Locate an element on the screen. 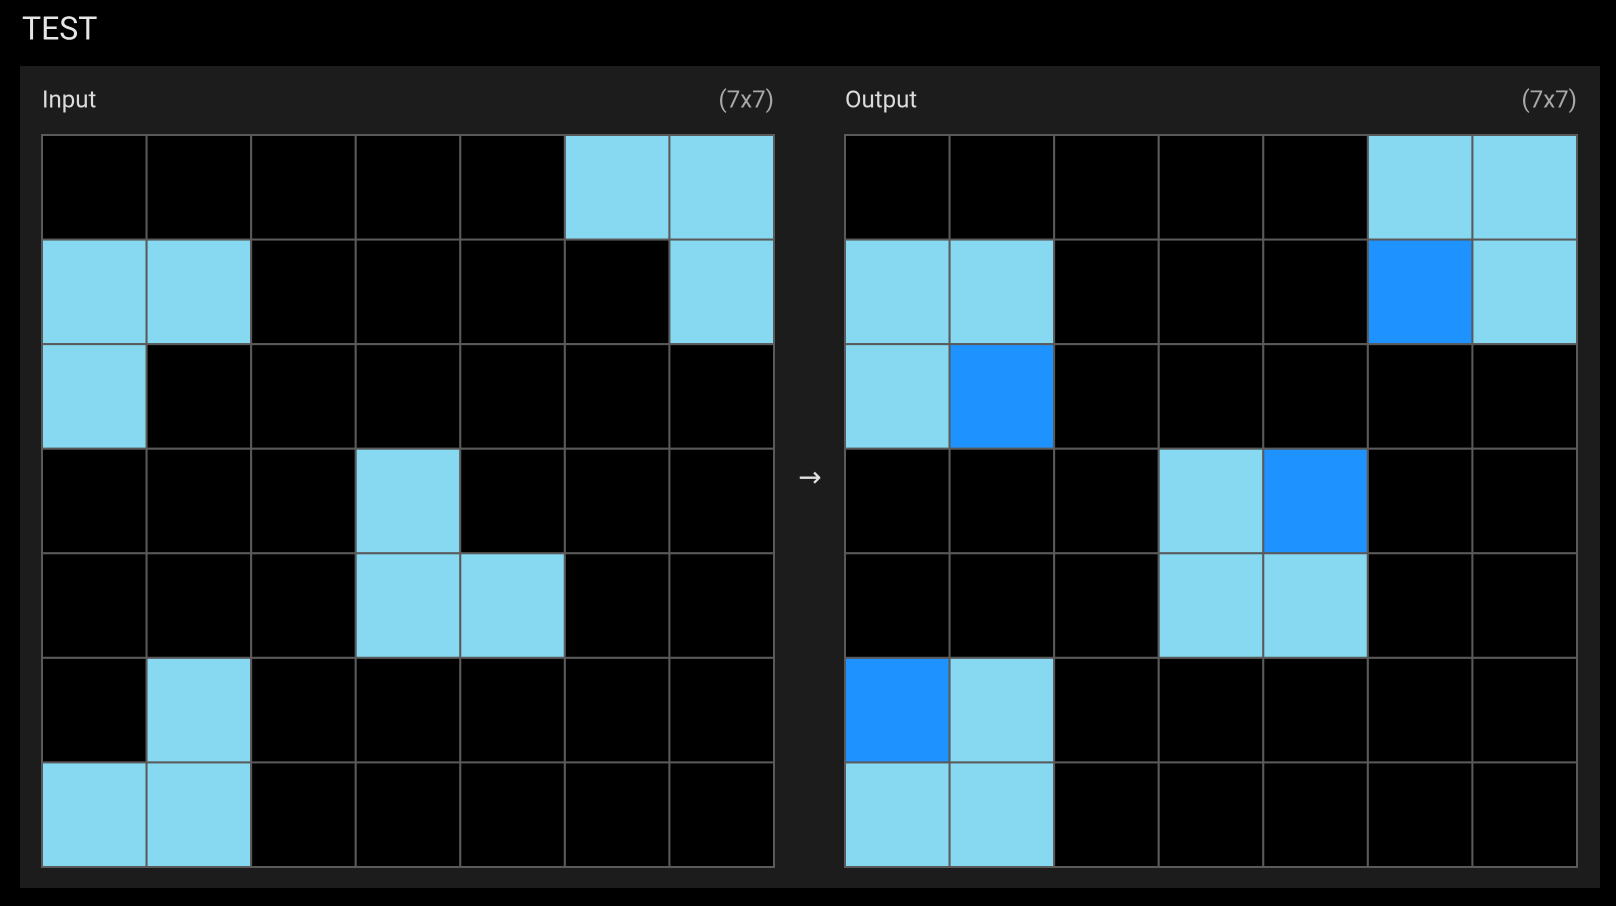 This screenshot has height=906, width=1616. section-title: TEST is located at coordinates (59, 28).